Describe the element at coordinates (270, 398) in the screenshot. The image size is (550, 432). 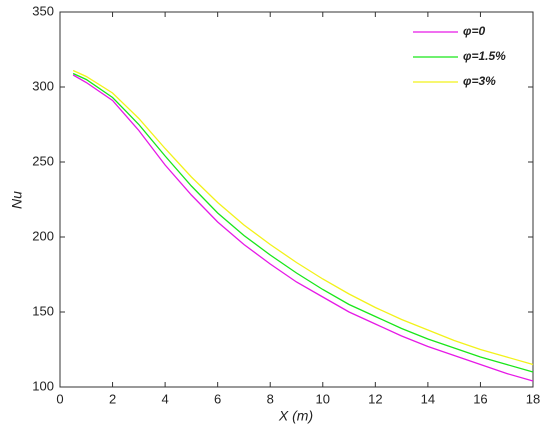
I see `x-tick-label: 8` at that location.